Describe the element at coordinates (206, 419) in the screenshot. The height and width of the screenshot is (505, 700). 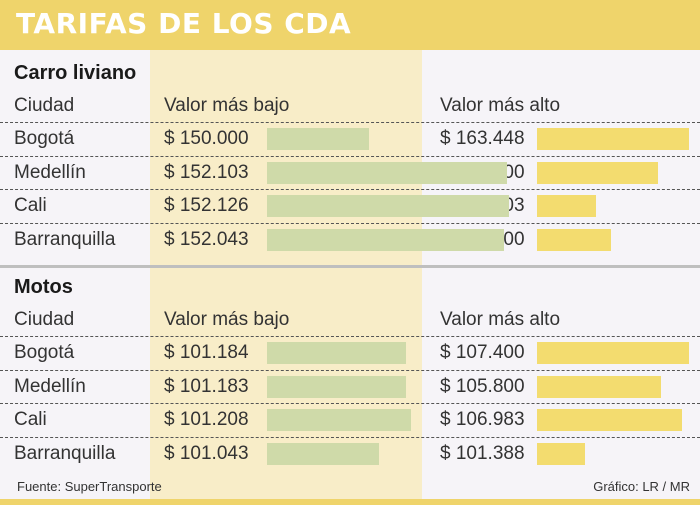
I see `row-low-value: $ 101.208` at that location.